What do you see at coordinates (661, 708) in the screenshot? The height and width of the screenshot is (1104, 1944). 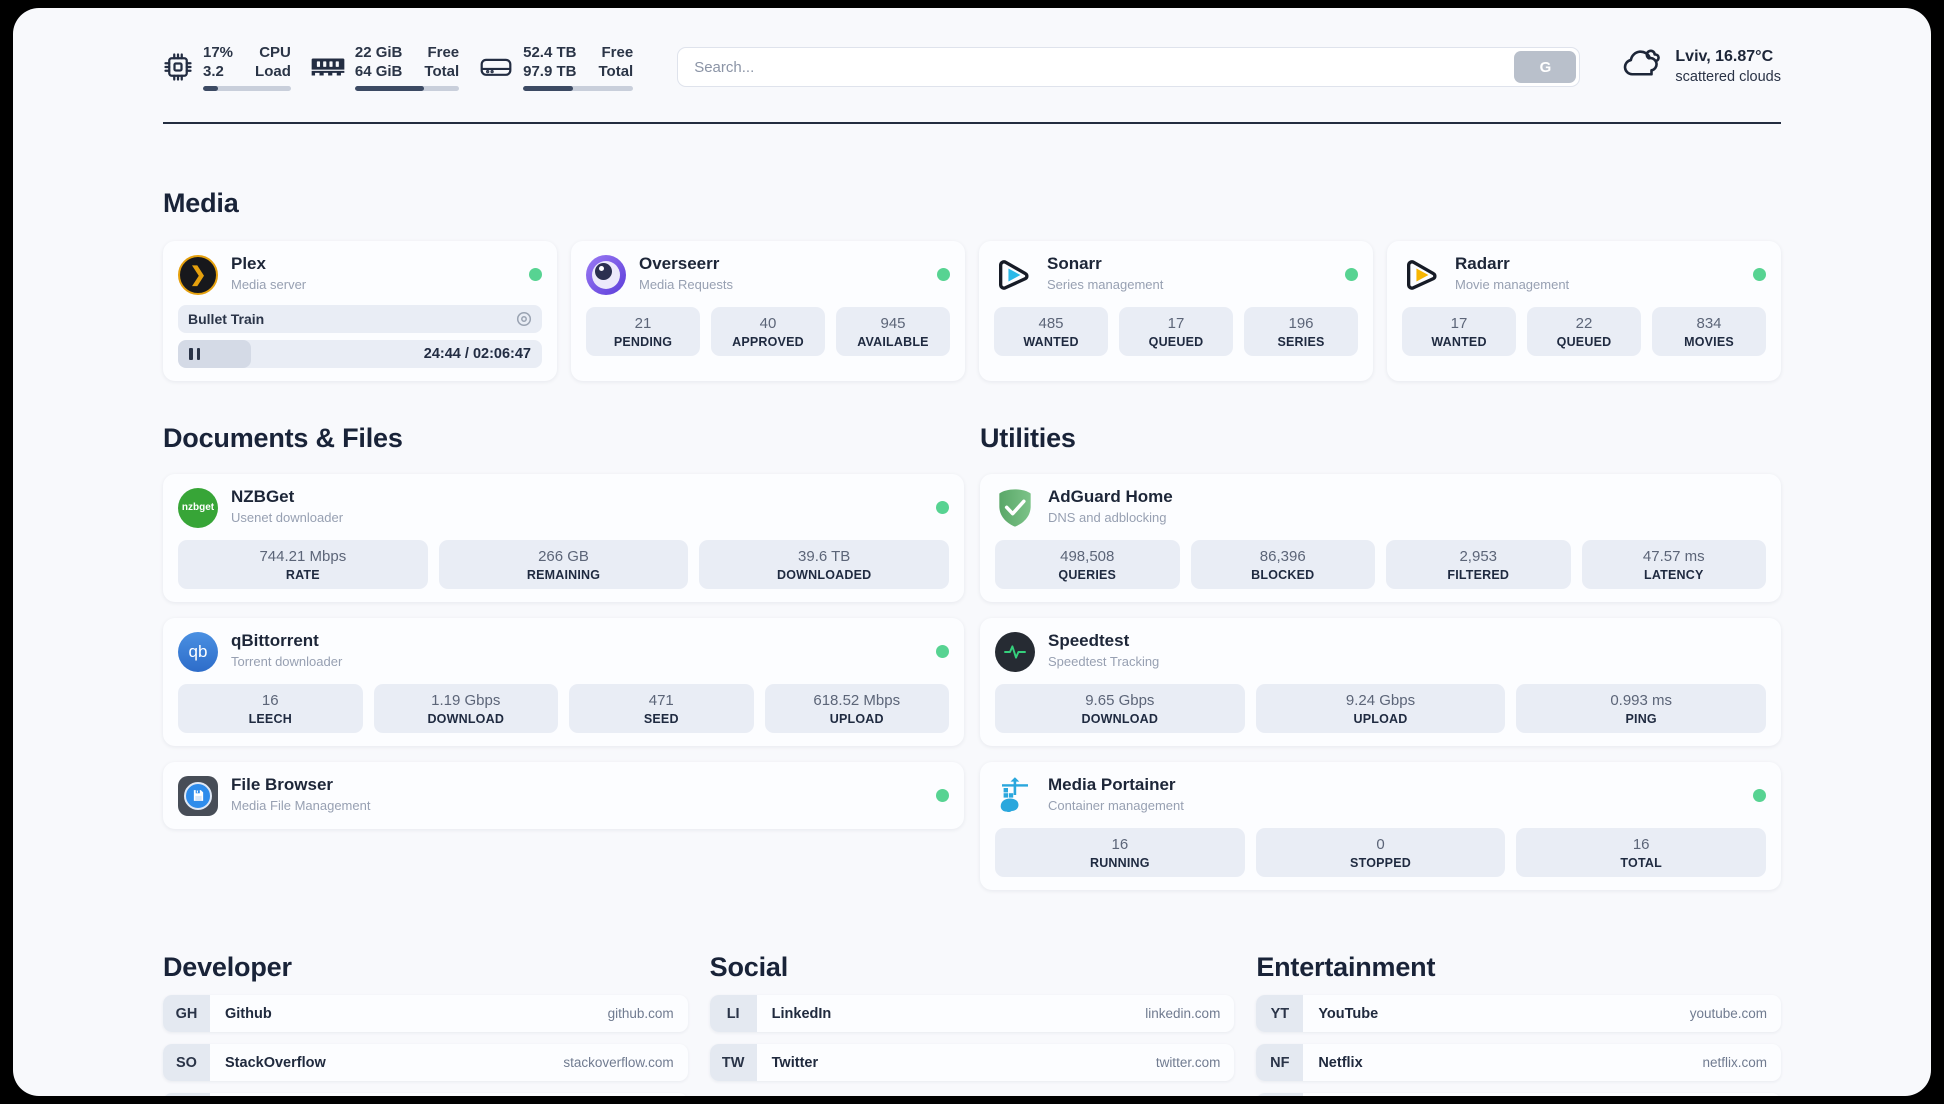 I see `stat-tile: 471 SEED` at bounding box center [661, 708].